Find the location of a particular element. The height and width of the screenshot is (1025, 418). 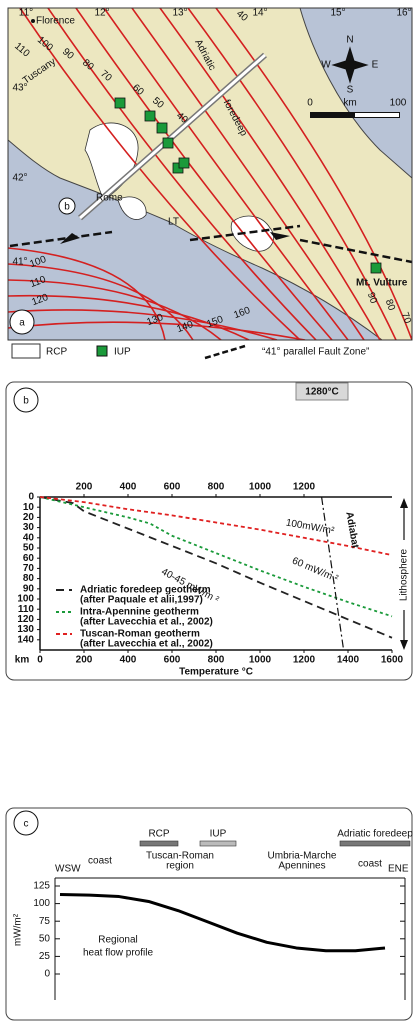

x-top-tick-label: 800 is located at coordinates (216, 487).